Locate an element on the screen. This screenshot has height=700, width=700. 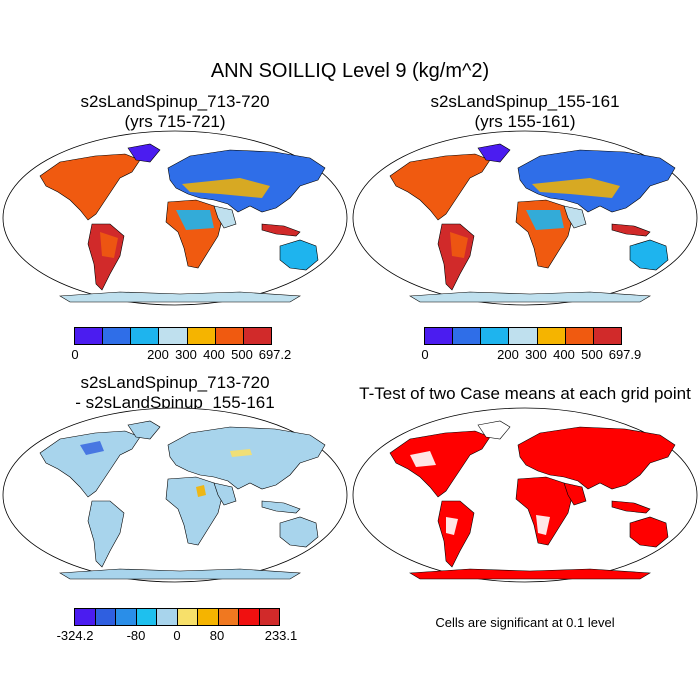
panel-title-case1: s2sLandSpinup_713-720 (yrs 715-721) is located at coordinates (175, 112).